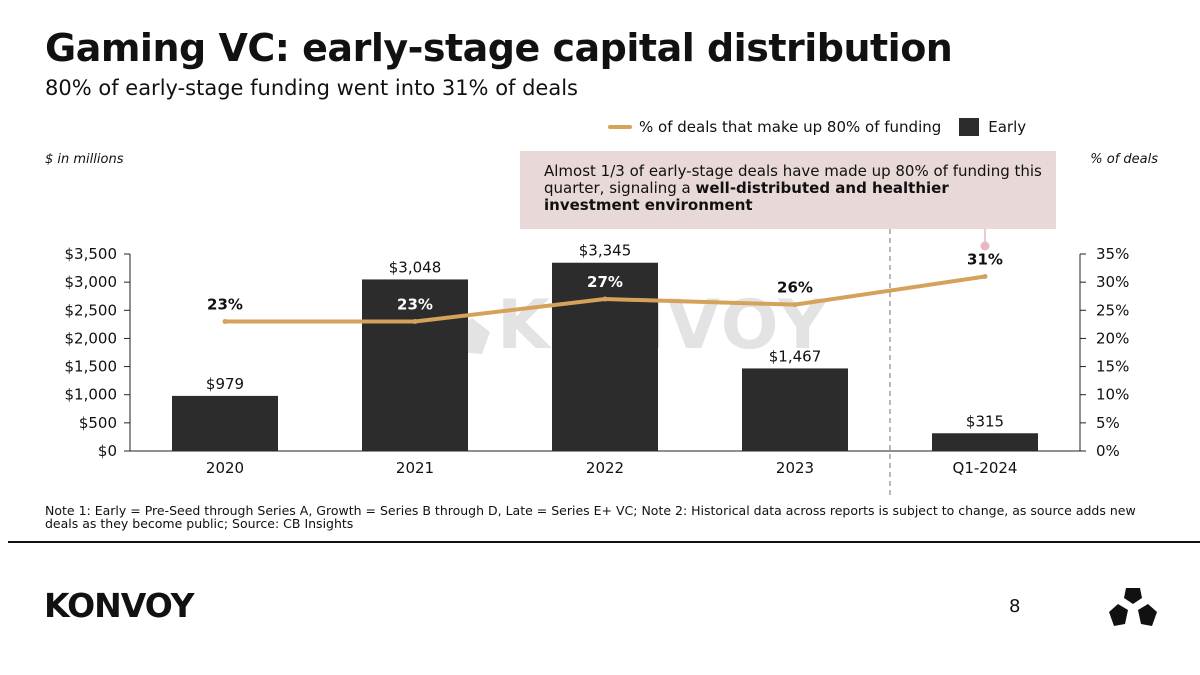  I want to click on left-axis-tick-label: $2,500, so click(91, 310).